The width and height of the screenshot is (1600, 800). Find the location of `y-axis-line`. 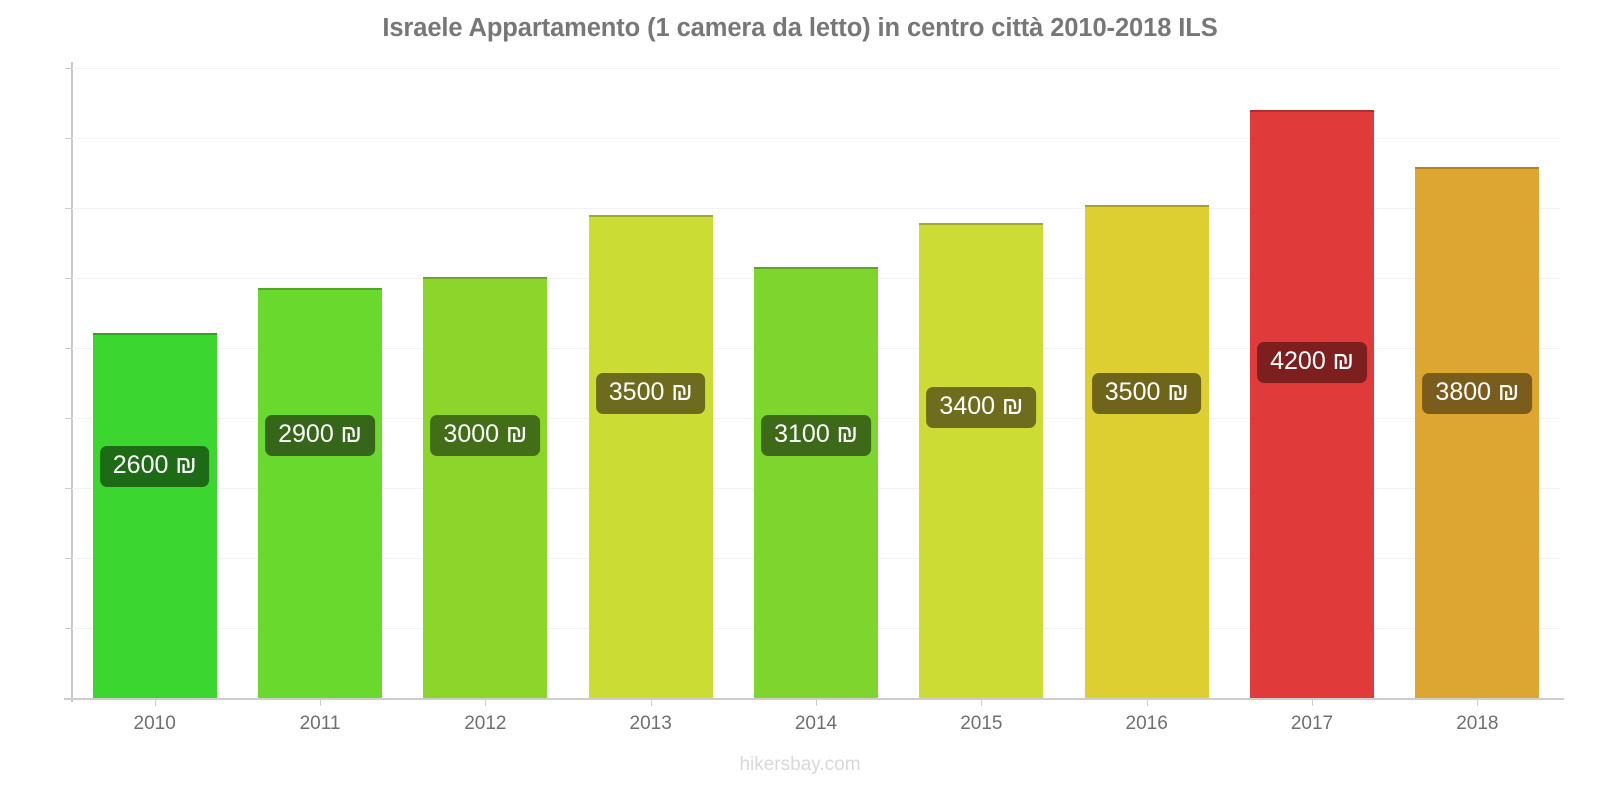

y-axis-line is located at coordinates (72, 382).